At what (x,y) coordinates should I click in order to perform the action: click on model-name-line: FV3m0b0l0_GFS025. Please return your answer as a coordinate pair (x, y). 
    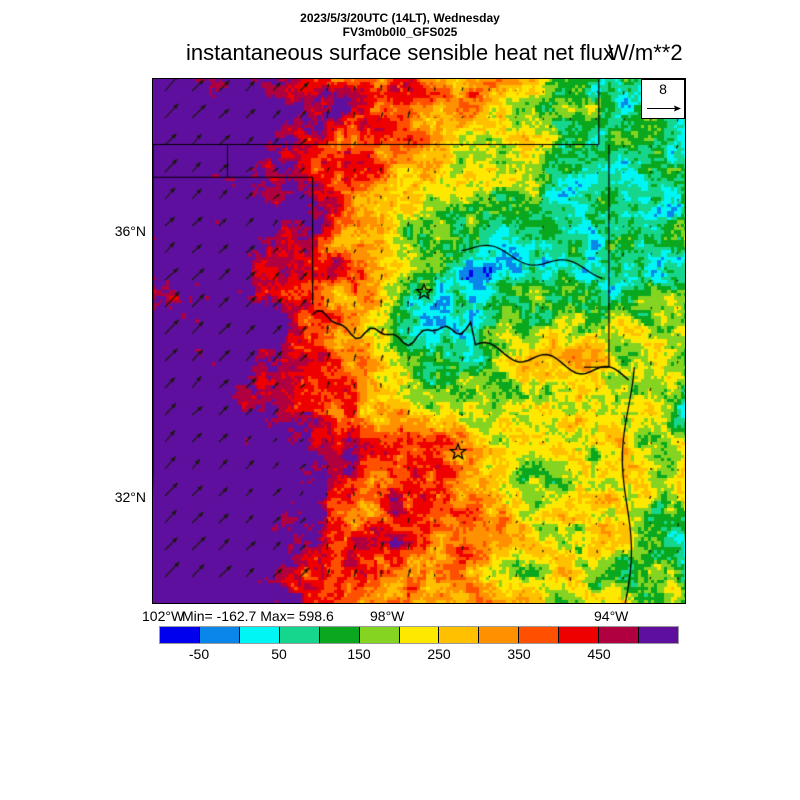
    Looking at the image, I should click on (400, 32).